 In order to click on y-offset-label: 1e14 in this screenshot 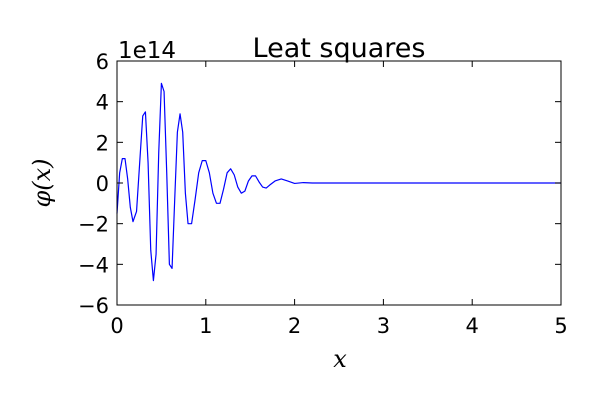, I will do `click(147, 51)`.